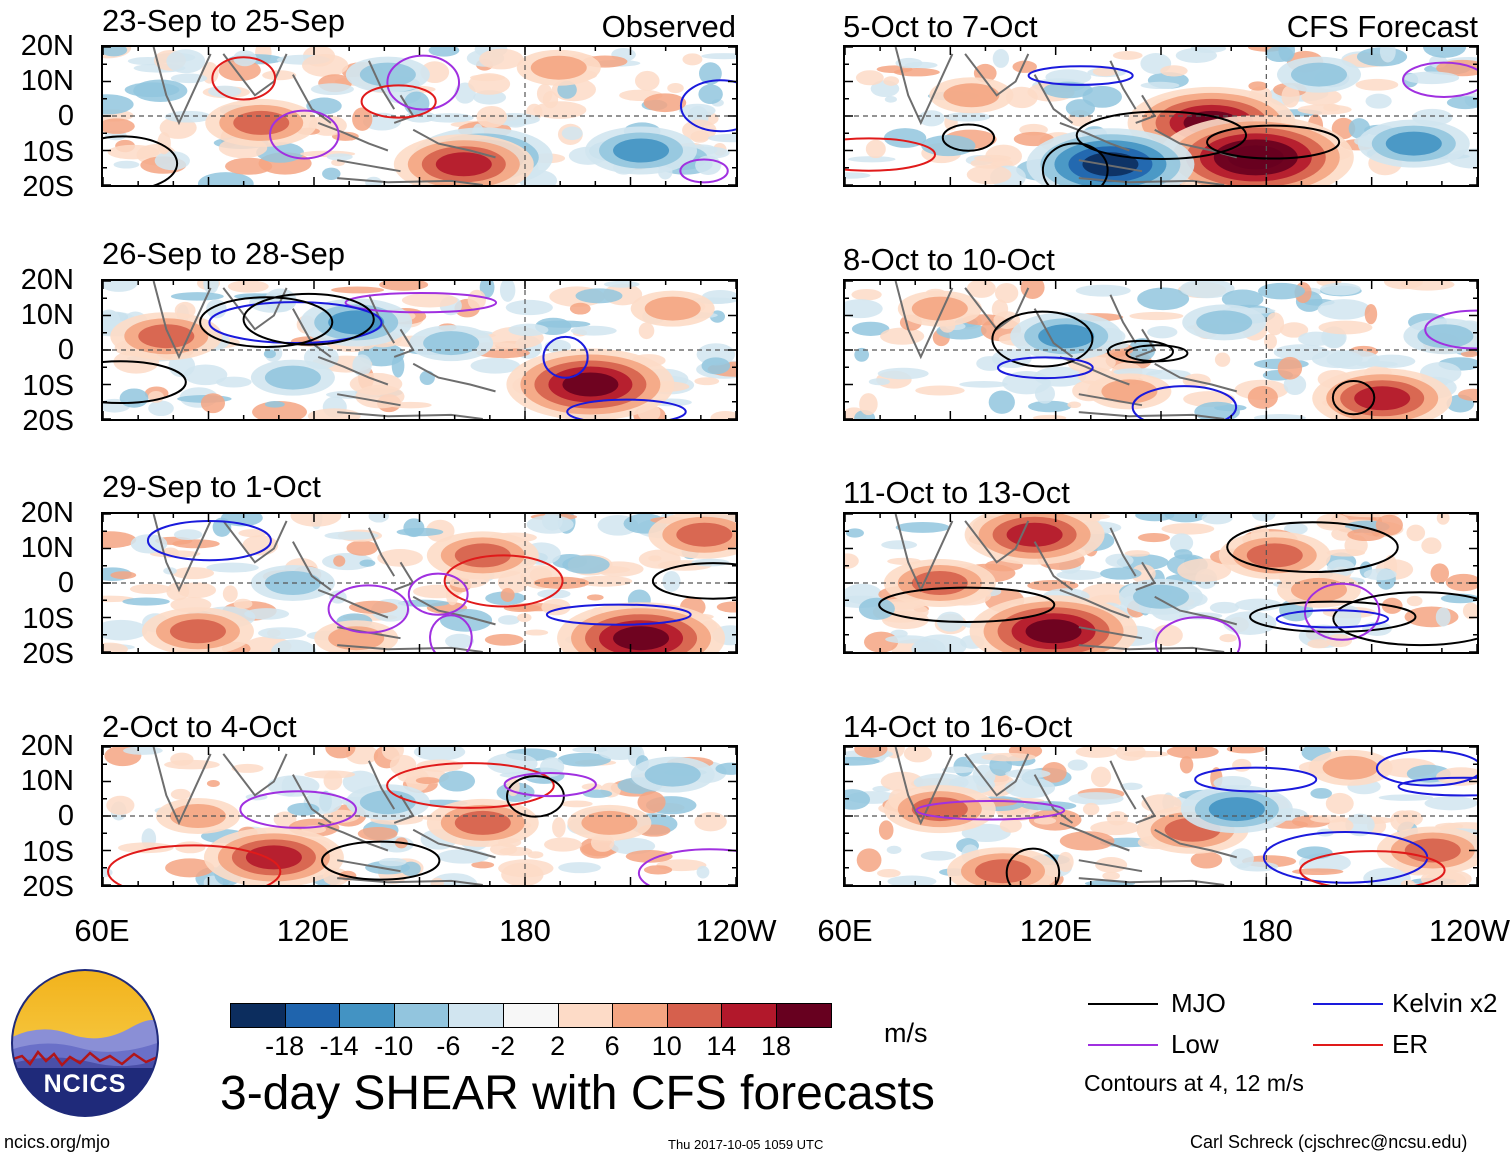  Describe the element at coordinates (224, 253) in the screenshot. I see `panel-title-obs-2: 26-Sep to 28-Sep` at that location.